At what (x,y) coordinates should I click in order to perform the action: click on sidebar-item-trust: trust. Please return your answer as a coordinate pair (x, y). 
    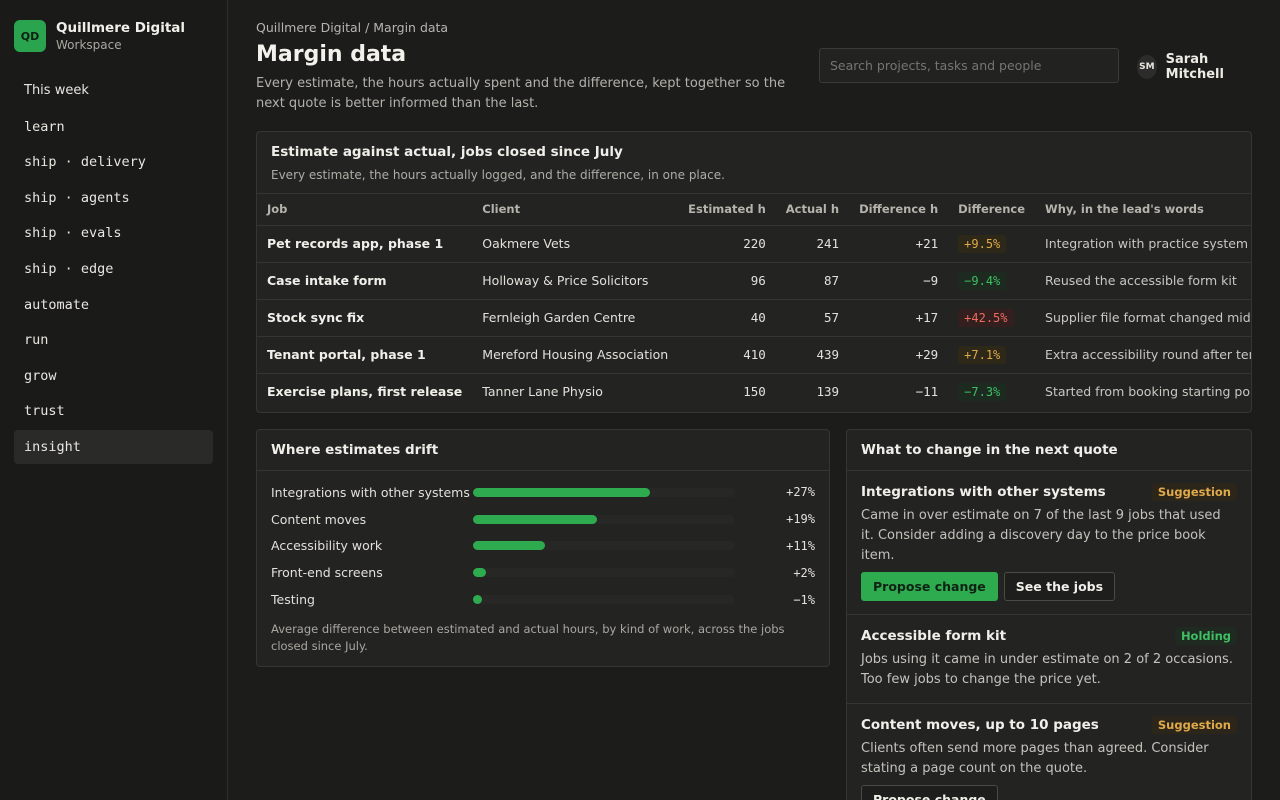
    Looking at the image, I should click on (44, 411).